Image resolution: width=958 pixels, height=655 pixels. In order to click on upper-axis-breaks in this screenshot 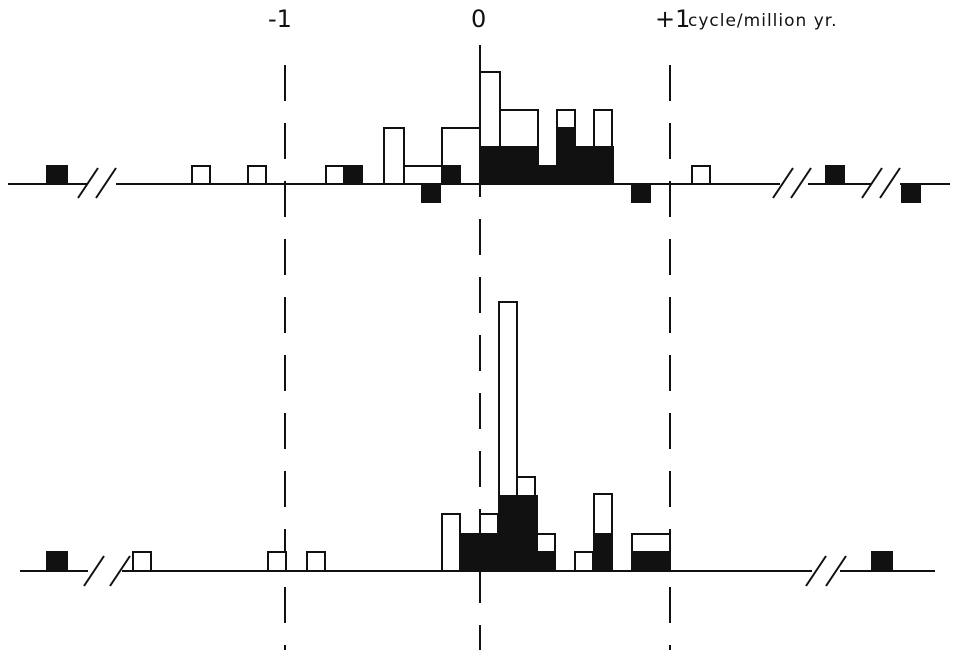, I will do `click(489, 183)`.